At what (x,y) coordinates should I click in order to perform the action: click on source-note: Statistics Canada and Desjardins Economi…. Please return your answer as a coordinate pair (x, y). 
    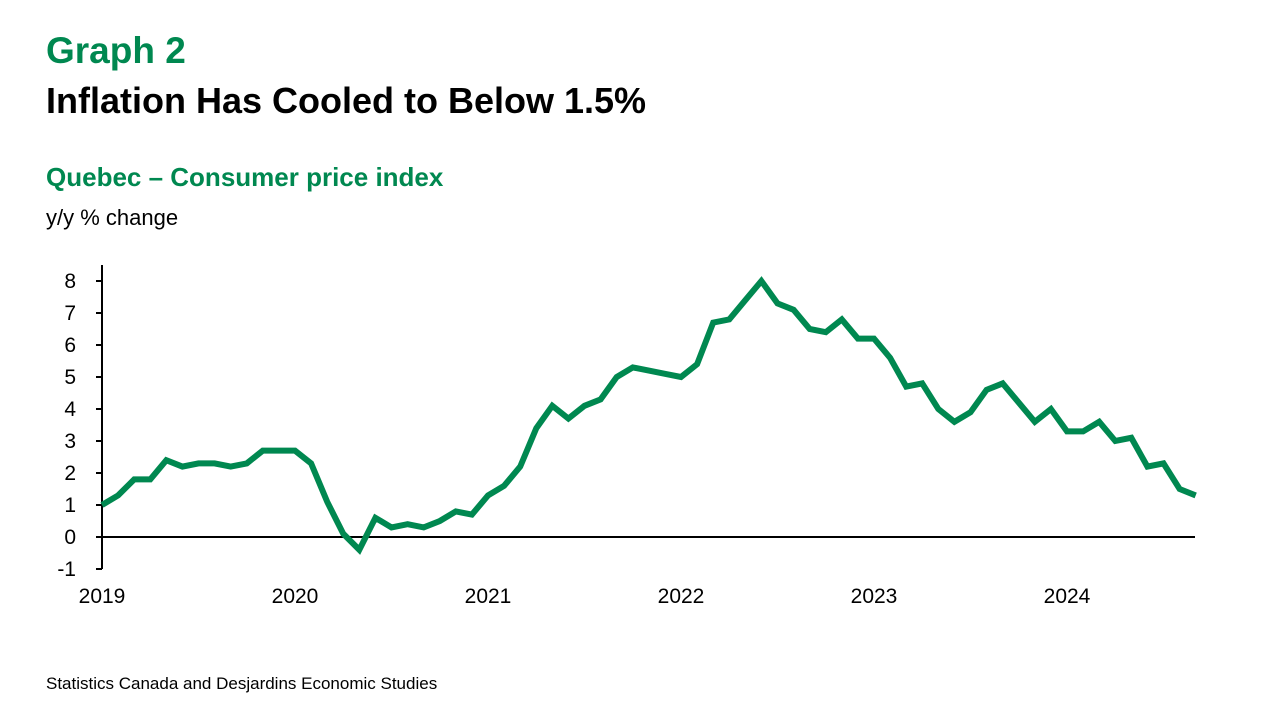
    Looking at the image, I should click on (242, 683).